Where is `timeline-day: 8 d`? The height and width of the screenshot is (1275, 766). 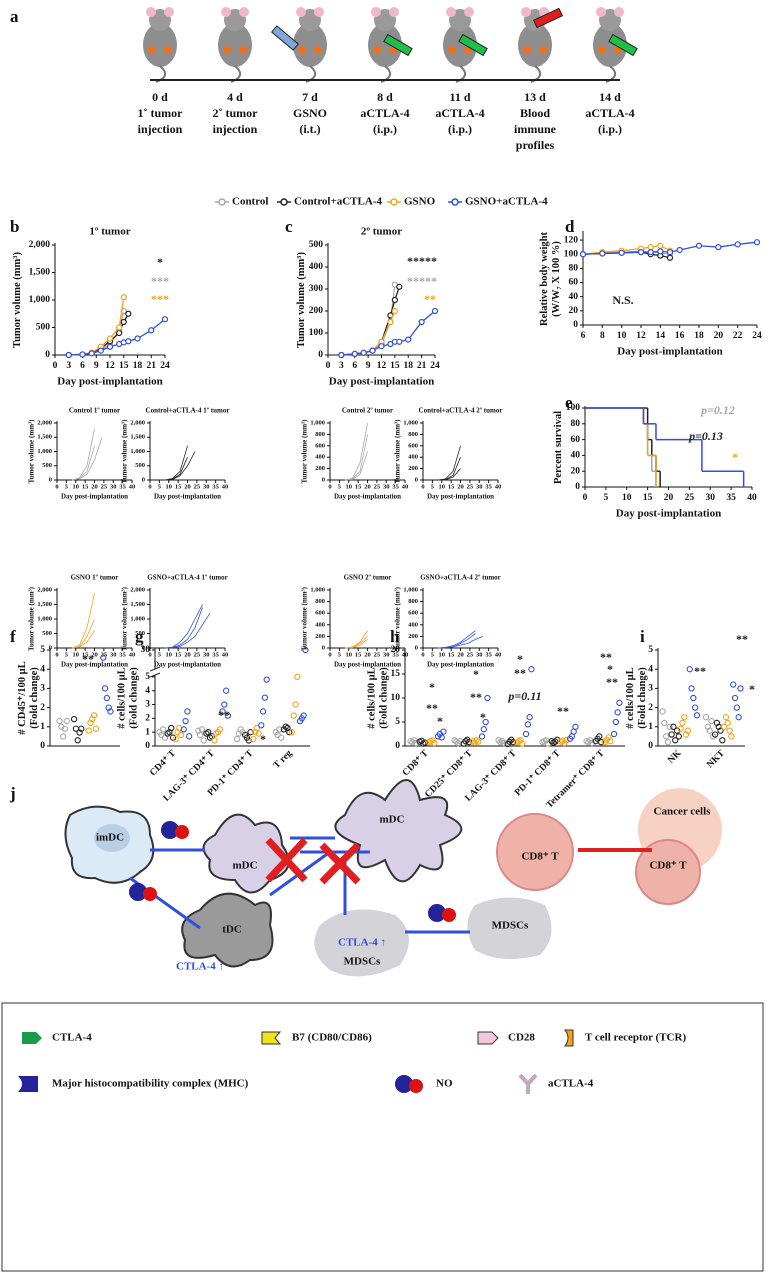
timeline-day: 8 d is located at coordinates (385, 97).